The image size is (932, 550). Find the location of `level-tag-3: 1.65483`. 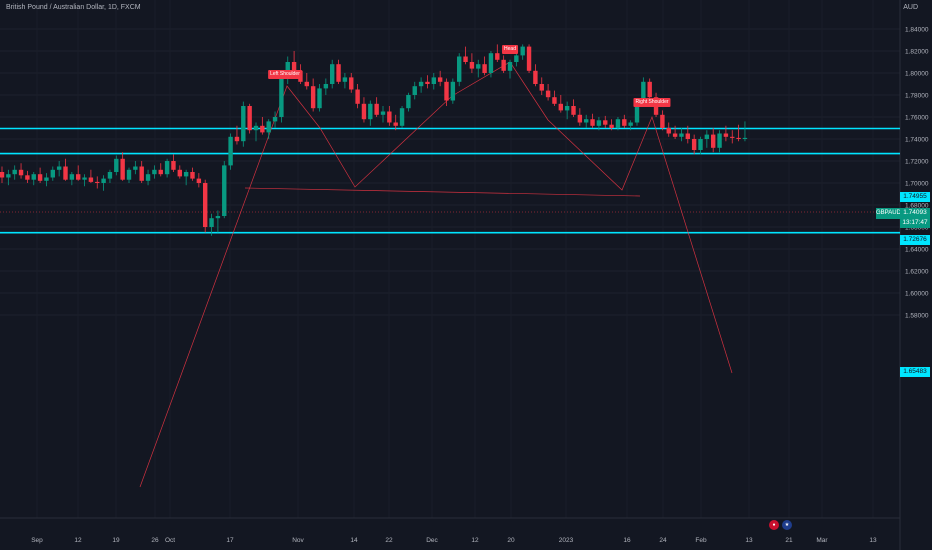

level-tag-3: 1.65483 is located at coordinates (915, 372).